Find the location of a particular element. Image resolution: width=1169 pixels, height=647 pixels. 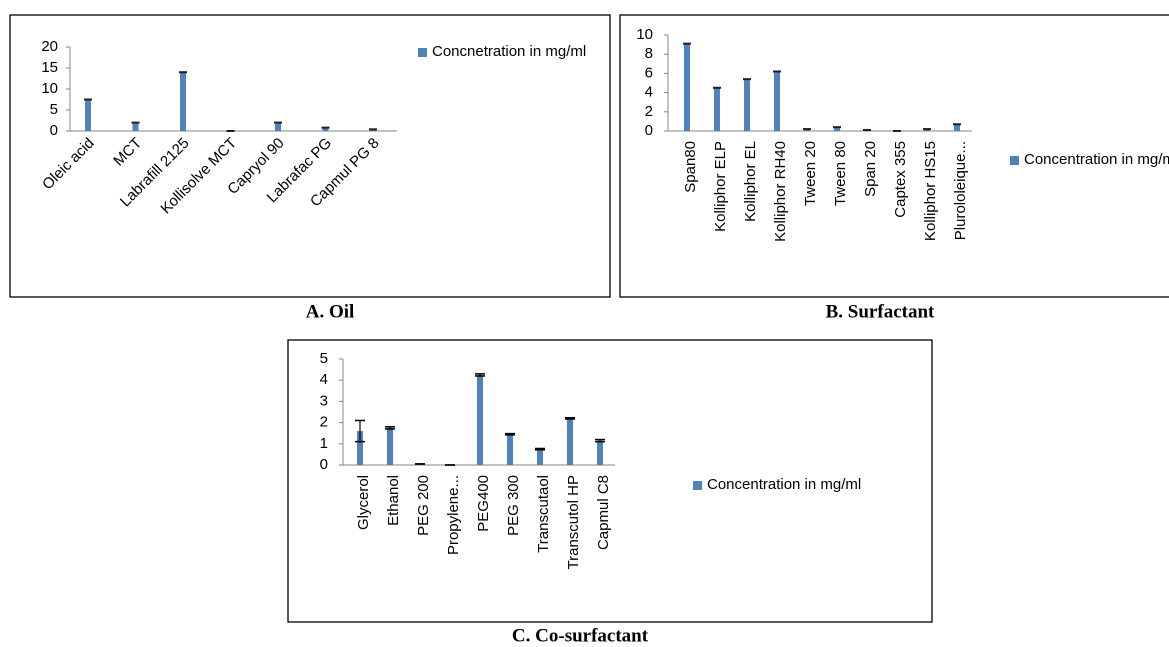

x-tick-label: Kolliphor RH40 is located at coordinates (780, 191).